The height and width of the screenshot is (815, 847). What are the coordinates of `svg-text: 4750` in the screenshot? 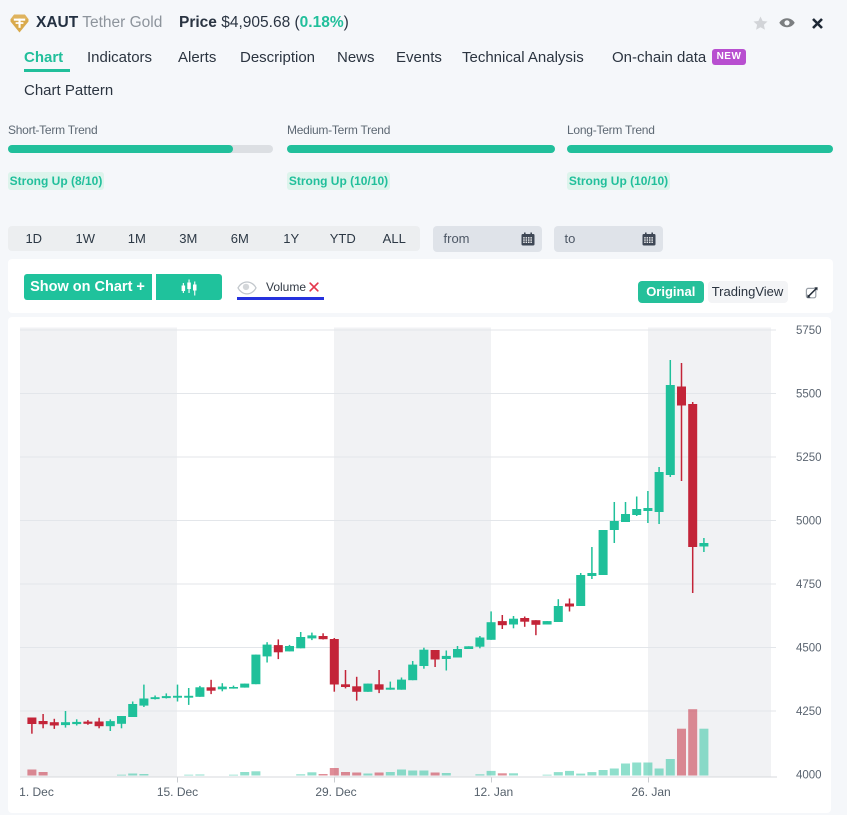 It's located at (809, 585).